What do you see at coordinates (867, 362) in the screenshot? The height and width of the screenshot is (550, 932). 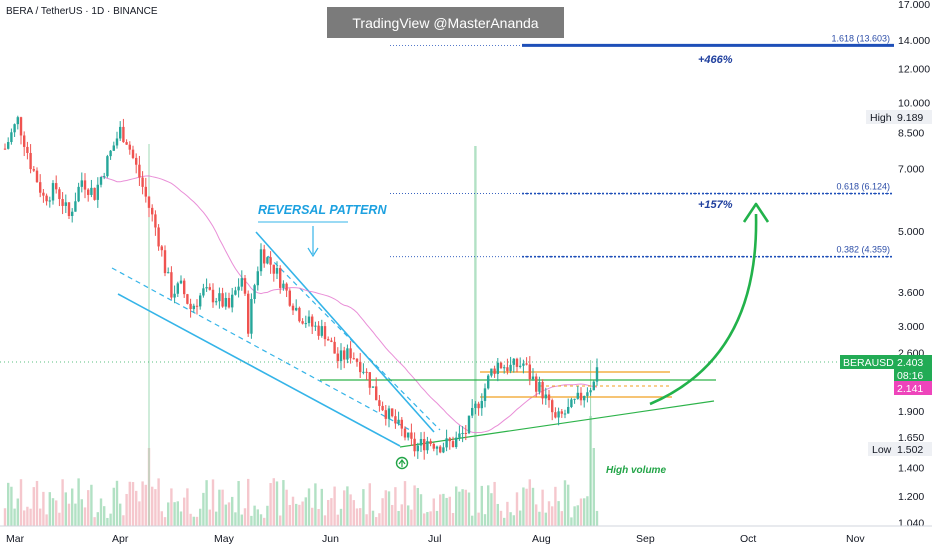 I see `symbol-badge-bg` at bounding box center [867, 362].